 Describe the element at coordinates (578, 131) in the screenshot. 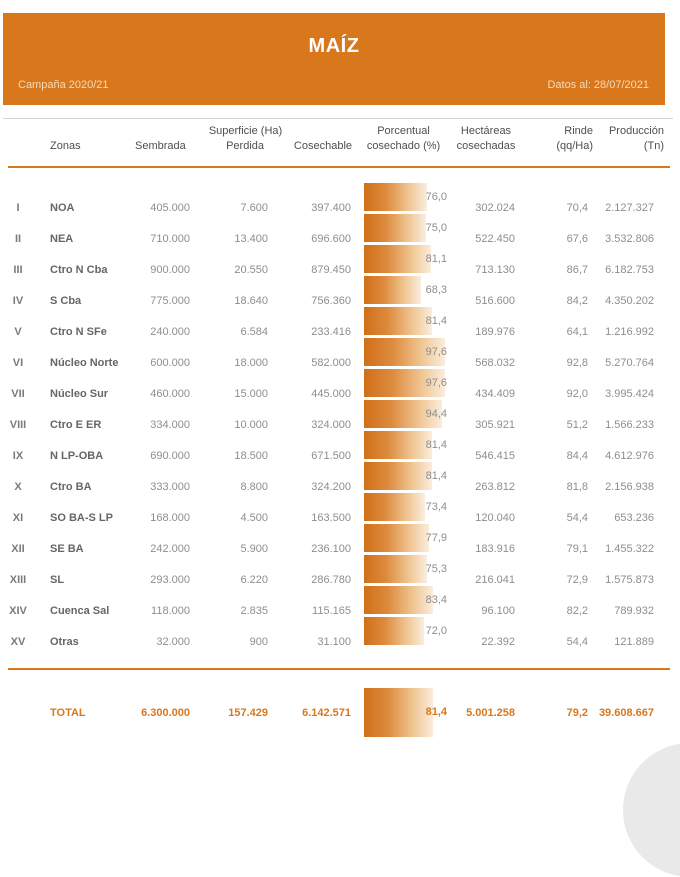

I see `col-label-rinde-1: Rinde` at that location.